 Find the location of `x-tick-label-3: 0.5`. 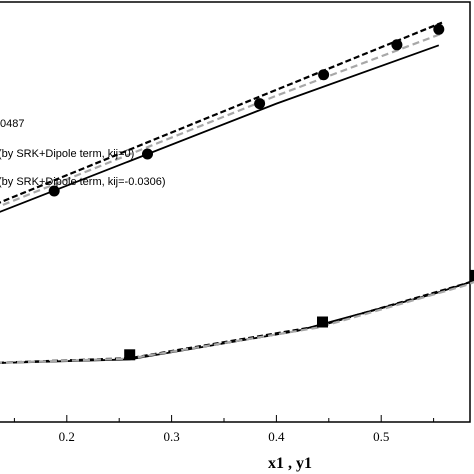

x-tick-label-3: 0.5 is located at coordinates (381, 436).